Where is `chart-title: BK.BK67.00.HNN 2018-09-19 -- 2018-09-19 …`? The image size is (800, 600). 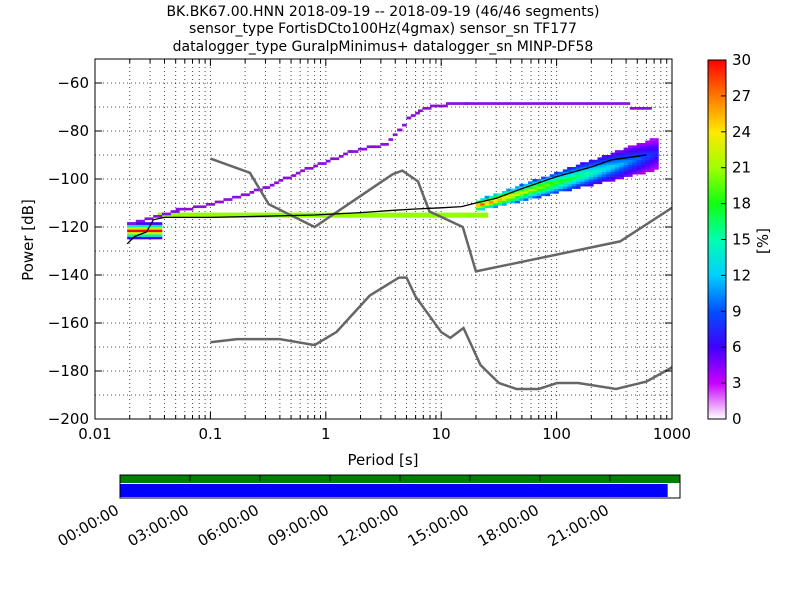
chart-title: BK.BK67.00.HNN 2018-09-19 -- 2018-09-19 … is located at coordinates (382, 29).